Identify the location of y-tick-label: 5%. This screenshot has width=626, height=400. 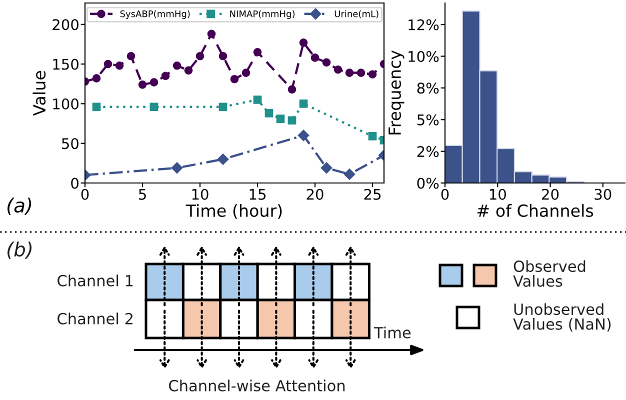
(428, 120).